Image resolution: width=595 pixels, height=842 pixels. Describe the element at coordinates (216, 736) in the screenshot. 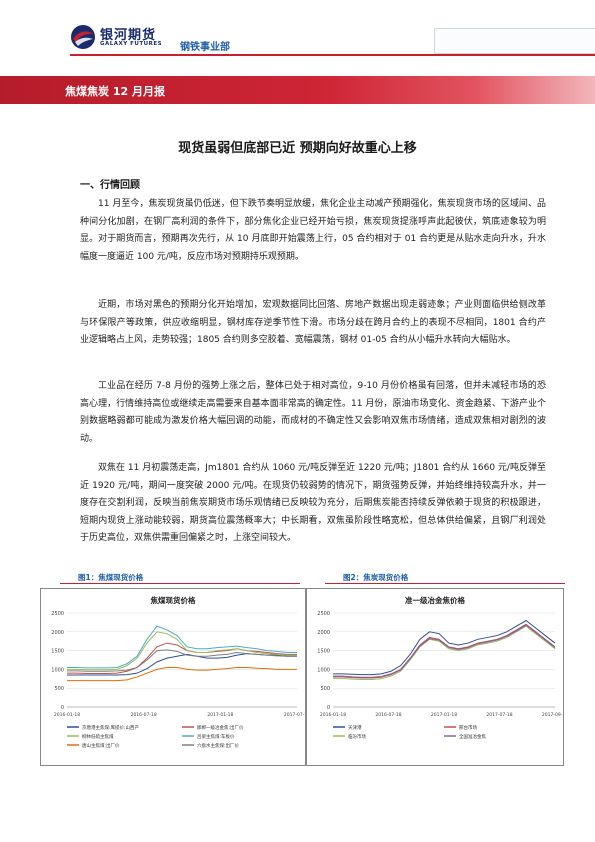

I see `legend-label: 吕梁主焦煤:车板价` at that location.